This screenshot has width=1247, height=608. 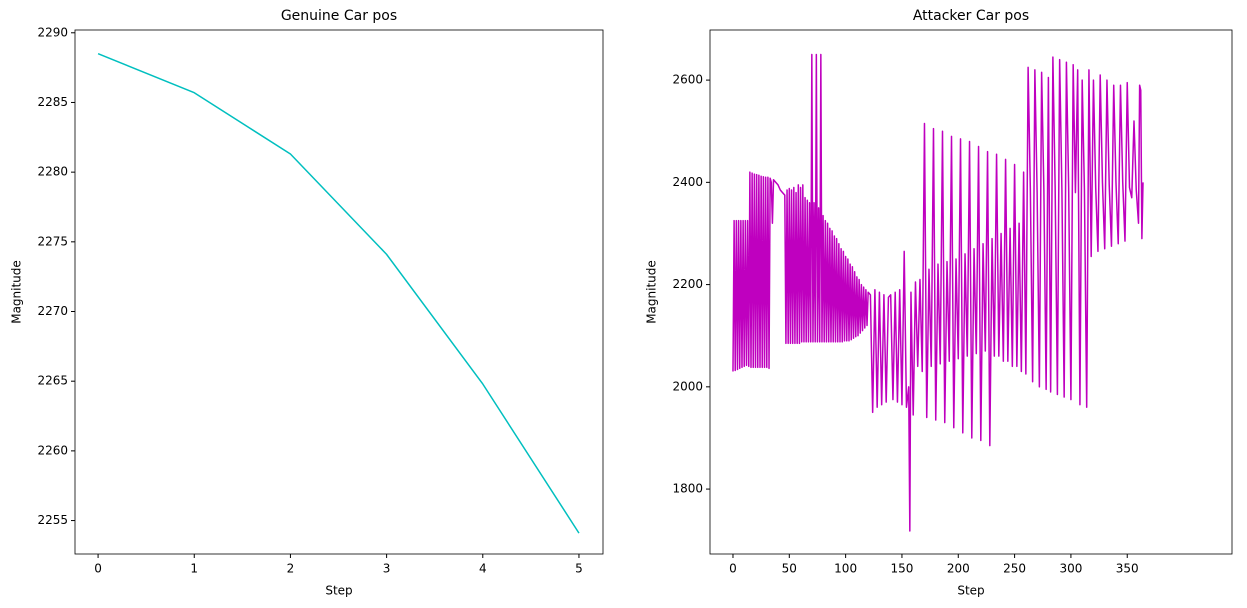 I want to click on y-tick-label: 2275, so click(x=52, y=241).